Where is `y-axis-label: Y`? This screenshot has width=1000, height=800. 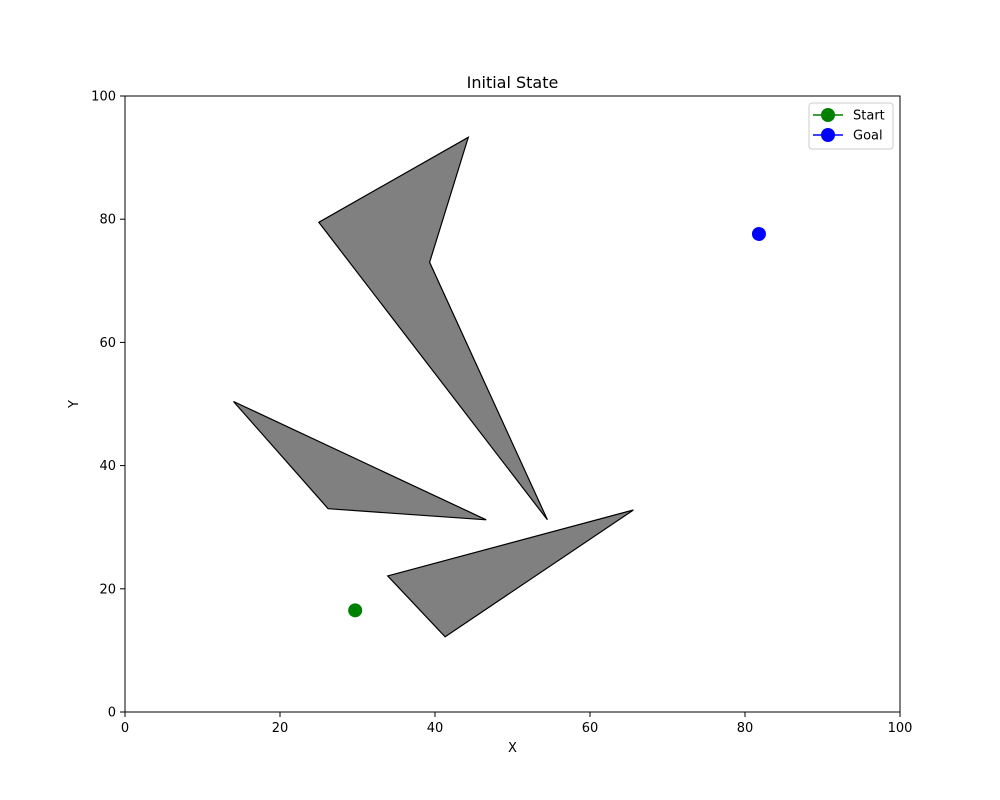
y-axis-label: Y is located at coordinates (74, 404).